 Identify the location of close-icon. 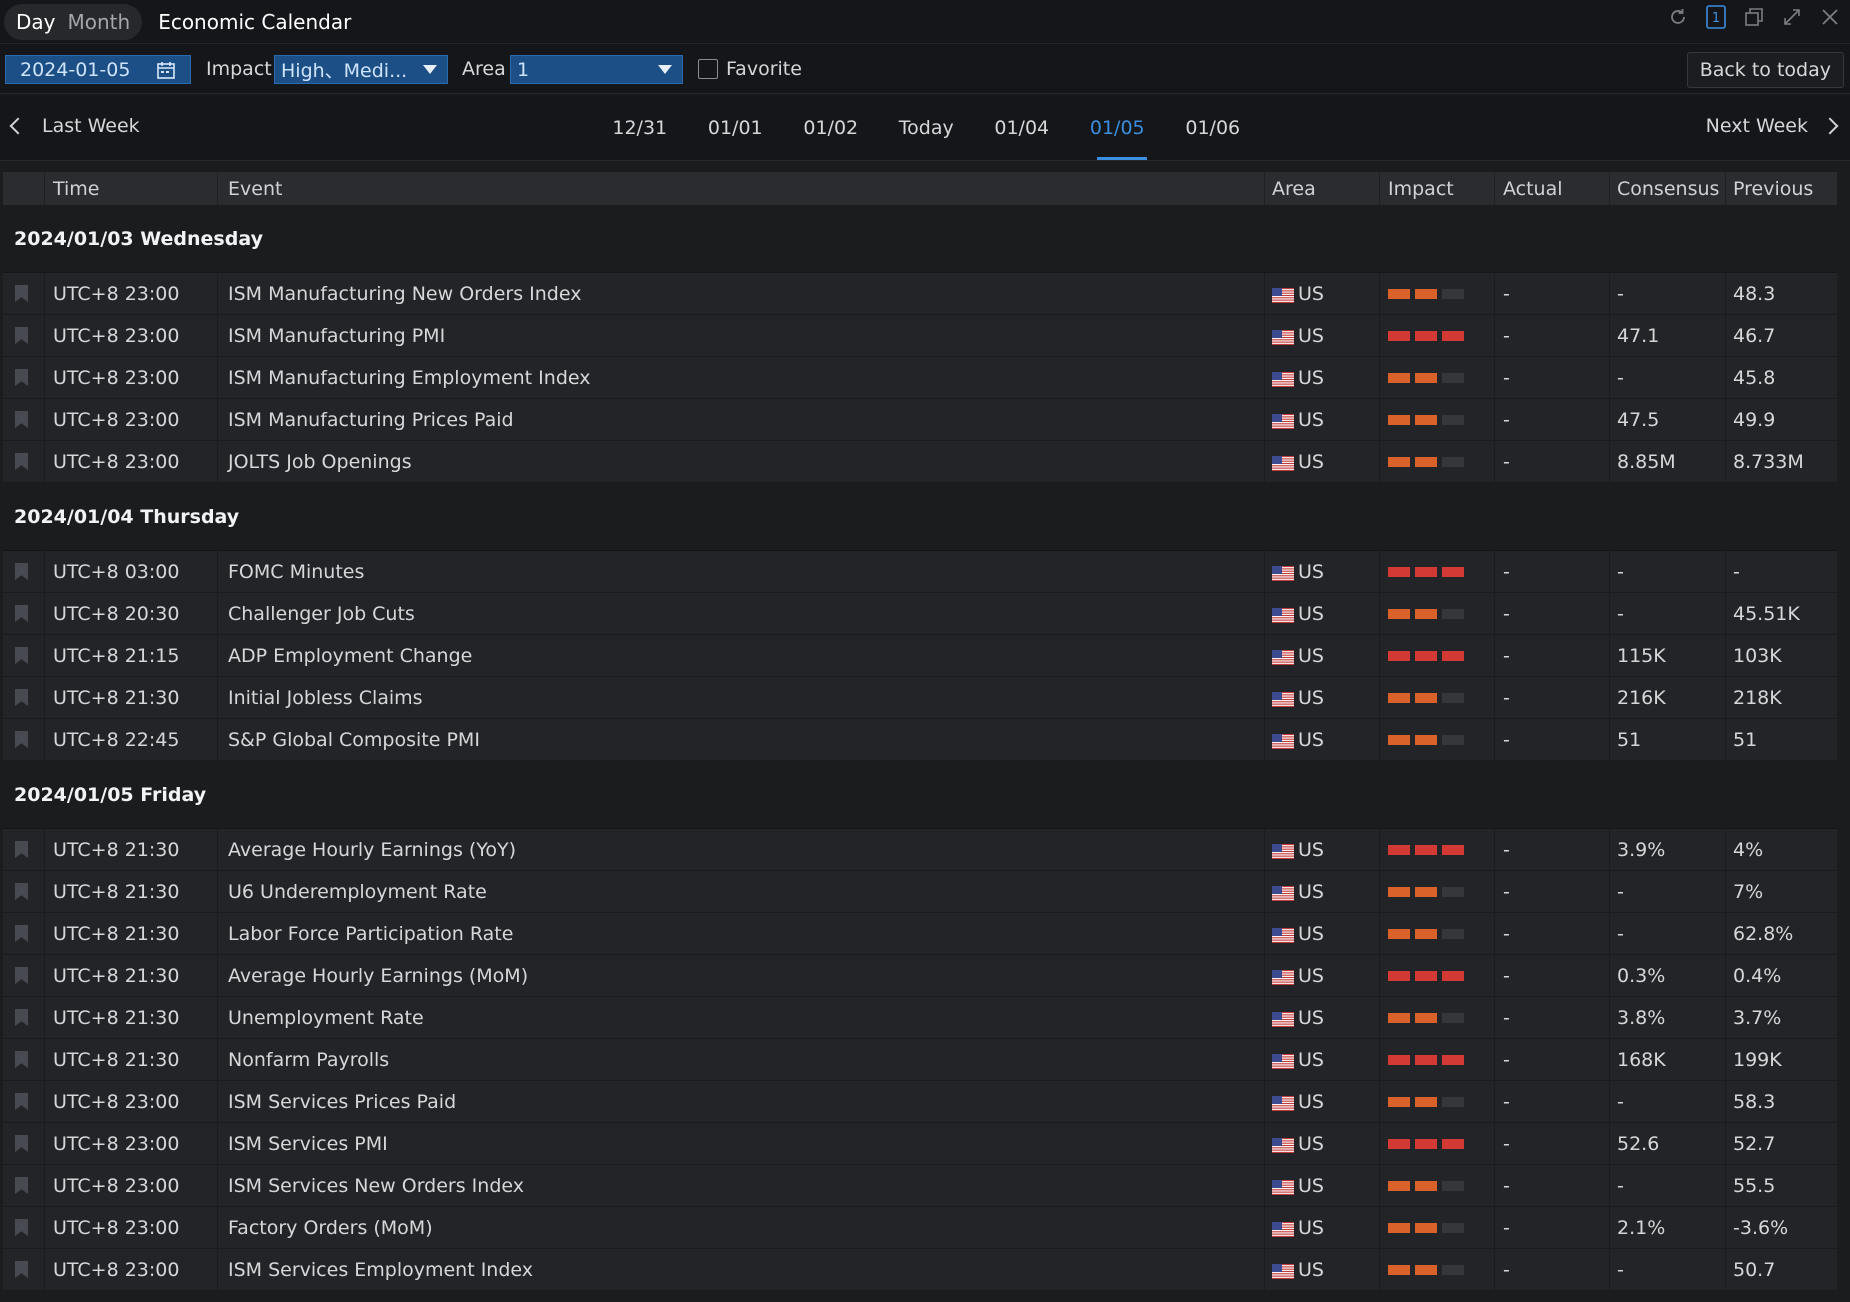
(1830, 17).